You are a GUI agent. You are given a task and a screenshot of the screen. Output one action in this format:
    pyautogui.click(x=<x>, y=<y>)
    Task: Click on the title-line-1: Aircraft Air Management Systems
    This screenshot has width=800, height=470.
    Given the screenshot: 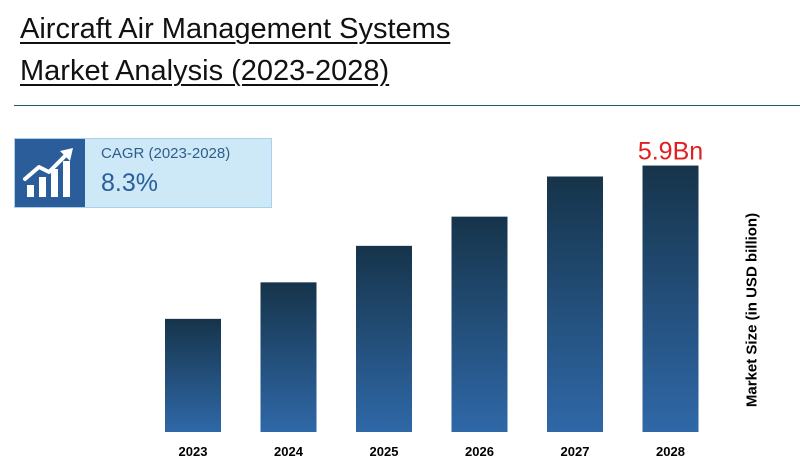 What is the action you would take?
    pyautogui.click(x=235, y=29)
    